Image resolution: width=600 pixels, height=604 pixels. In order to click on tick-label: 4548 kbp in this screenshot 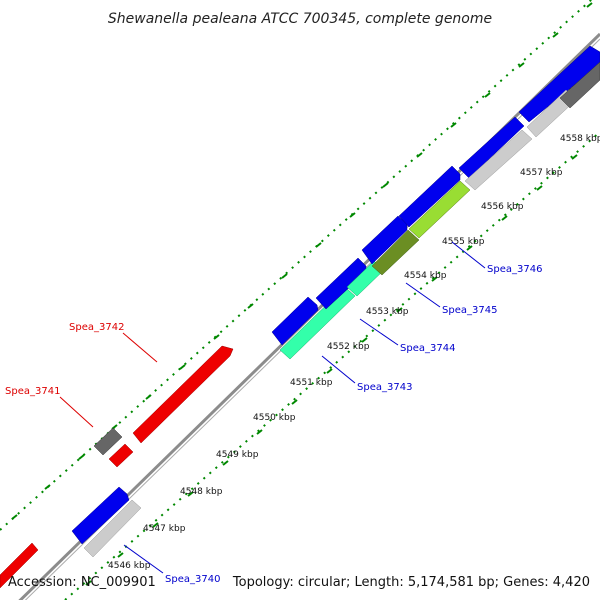, I will do `click(201, 492)`.